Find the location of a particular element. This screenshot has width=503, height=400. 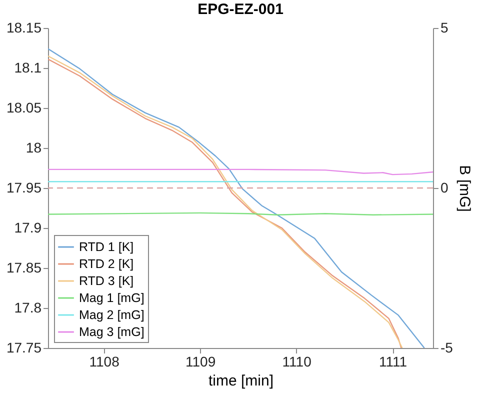

x-tick-label: 1110 is located at coordinates (297, 362).